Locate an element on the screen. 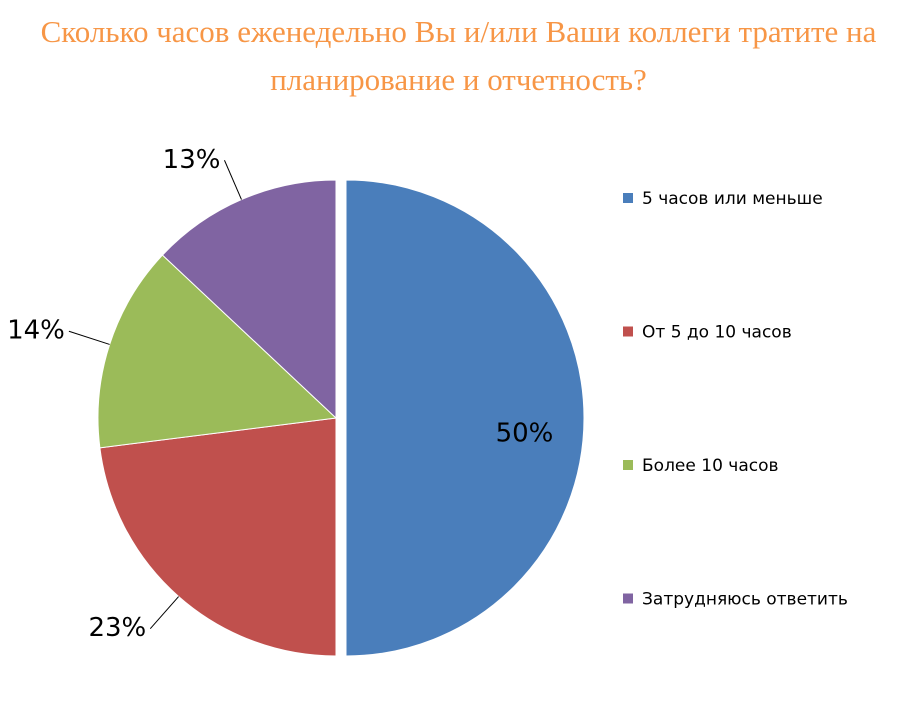 The width and height of the screenshot is (917, 709). data-label: 50% is located at coordinates (525, 434).